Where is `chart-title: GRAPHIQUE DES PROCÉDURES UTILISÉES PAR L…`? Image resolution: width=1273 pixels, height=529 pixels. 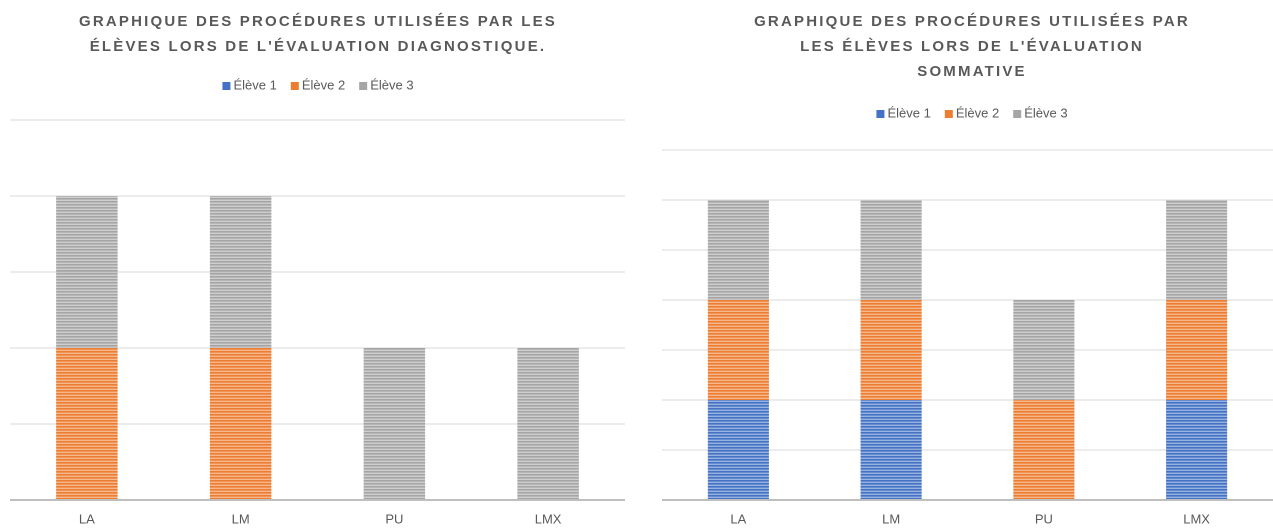 chart-title: GRAPHIQUE DES PROCÉDURES UTILISÉES PAR L… is located at coordinates (318, 34).